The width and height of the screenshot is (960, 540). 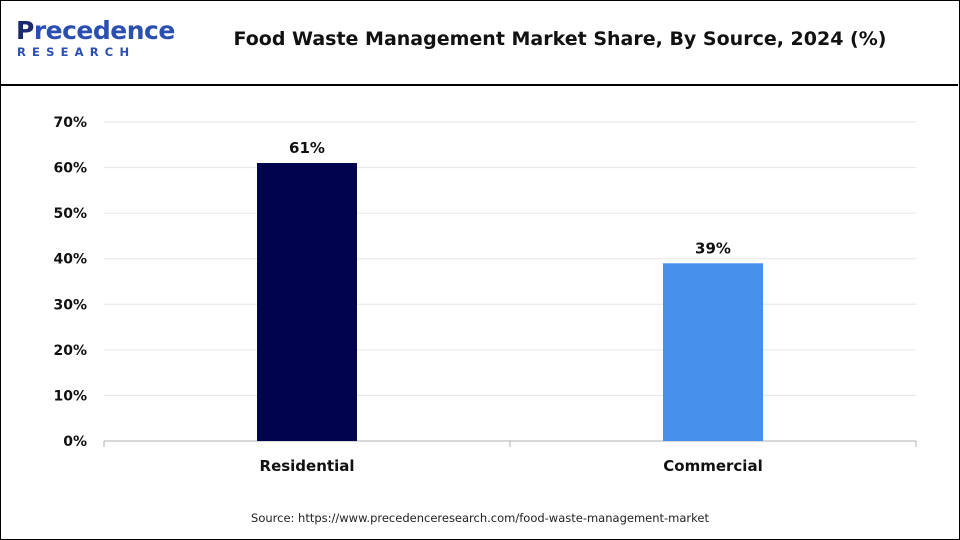 I want to click on y-tick-label-0: 0%, so click(x=75, y=442).